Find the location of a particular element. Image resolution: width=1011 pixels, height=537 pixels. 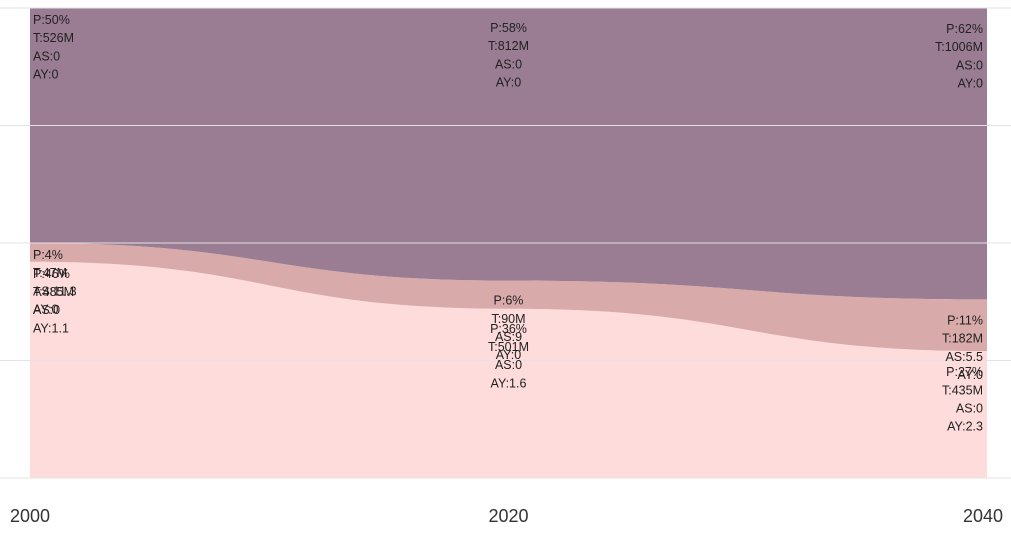

data-label-s2-p1: P:4% T:47M AS:11.3 AY:0 is located at coordinates (55, 282).